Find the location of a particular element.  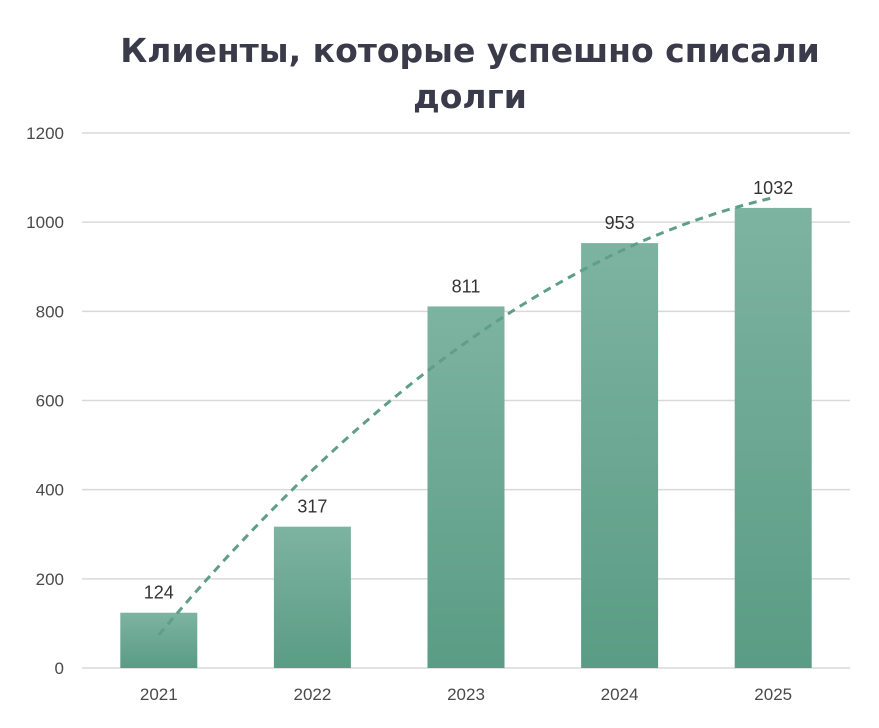

x-tick-label: 2022 is located at coordinates (312, 694).